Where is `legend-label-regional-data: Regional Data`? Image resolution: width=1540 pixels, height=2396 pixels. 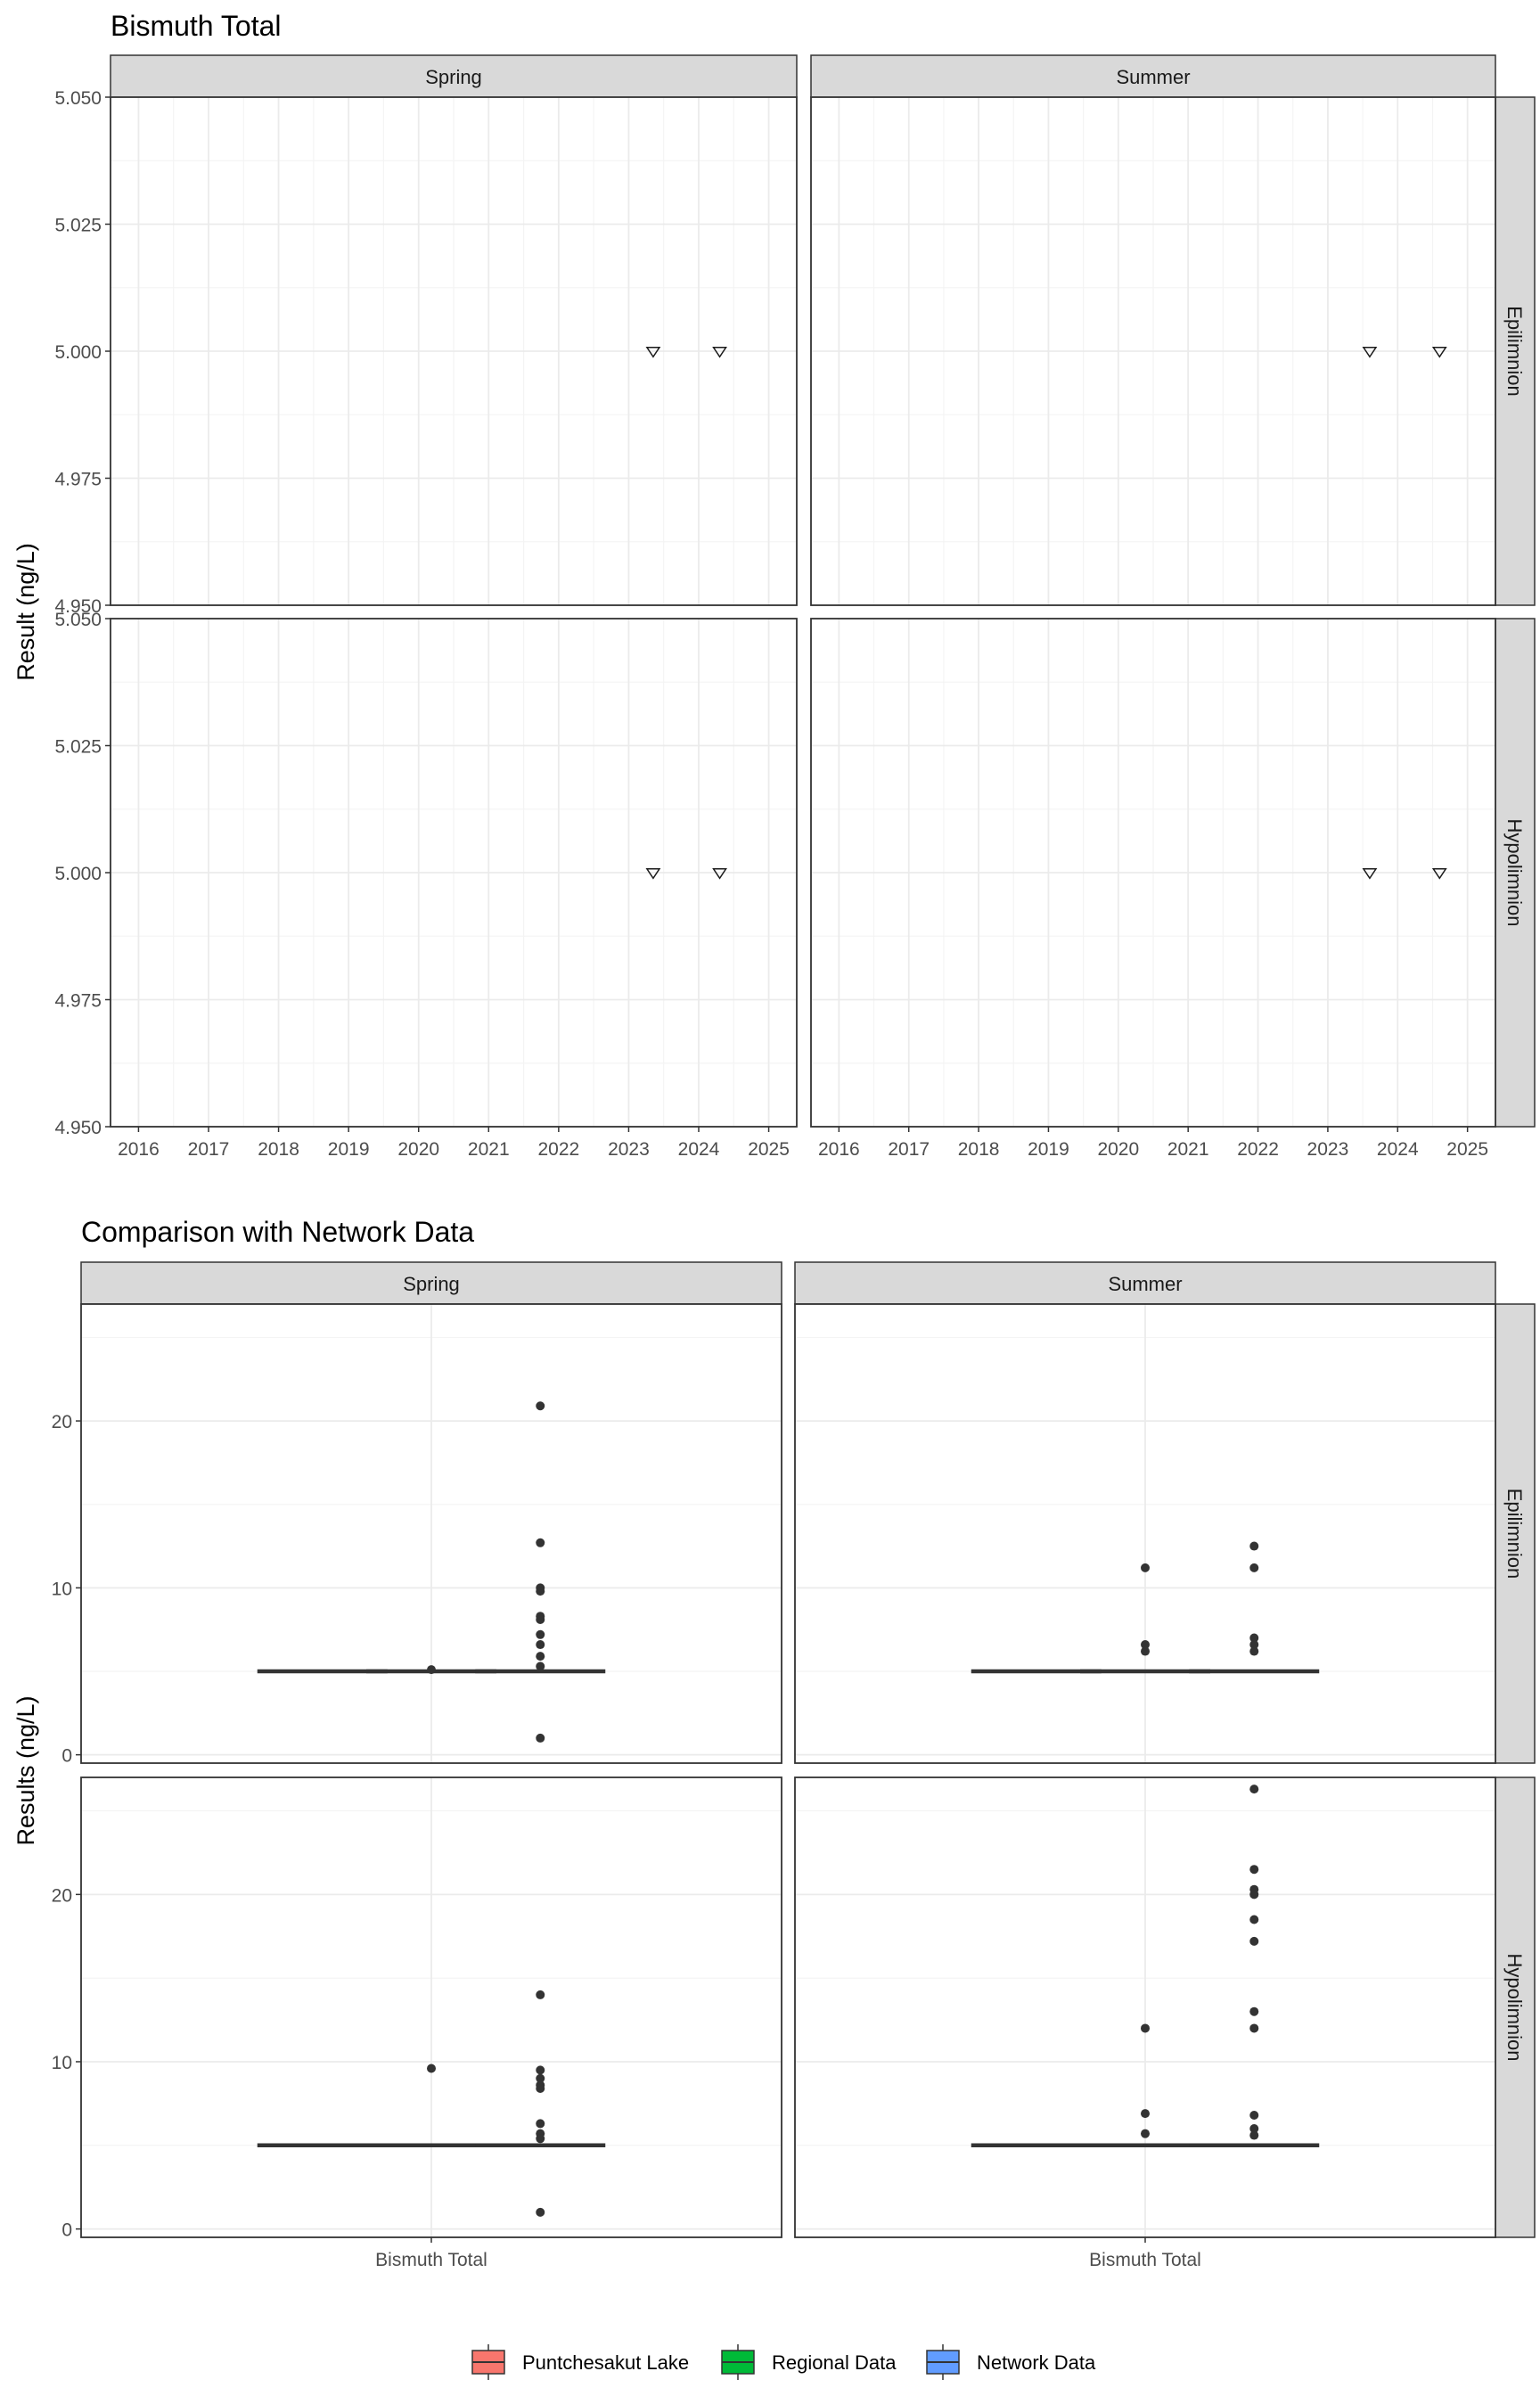
legend-label-regional-data: Regional Data is located at coordinates (834, 2362).